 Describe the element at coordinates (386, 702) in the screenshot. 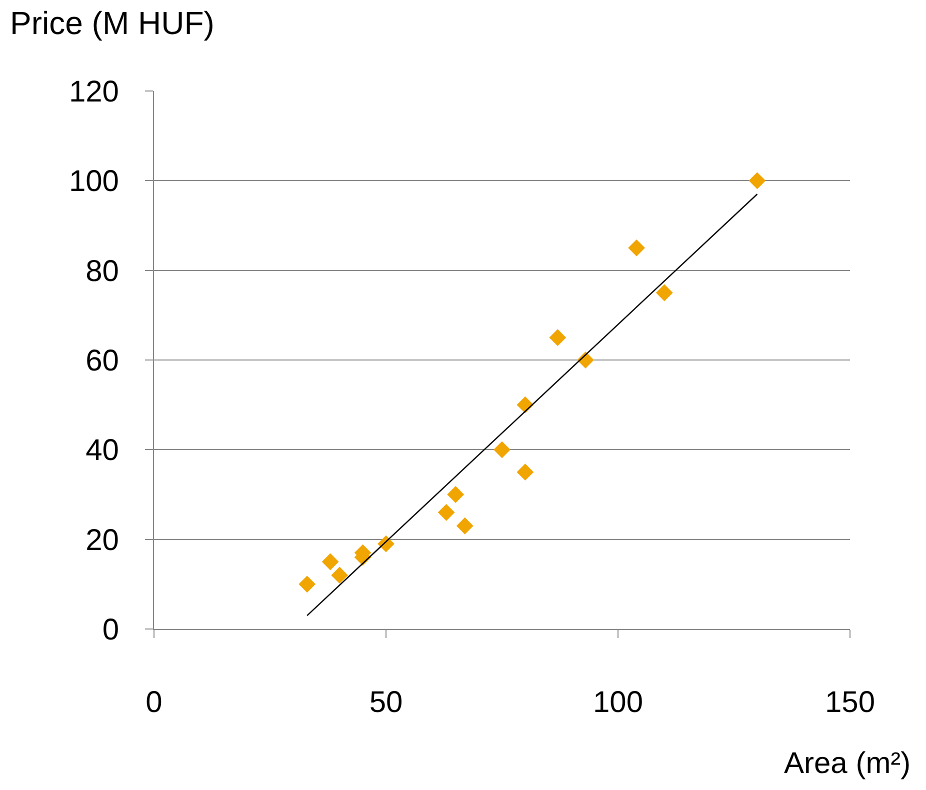

I see `x-tick-label: 50` at that location.